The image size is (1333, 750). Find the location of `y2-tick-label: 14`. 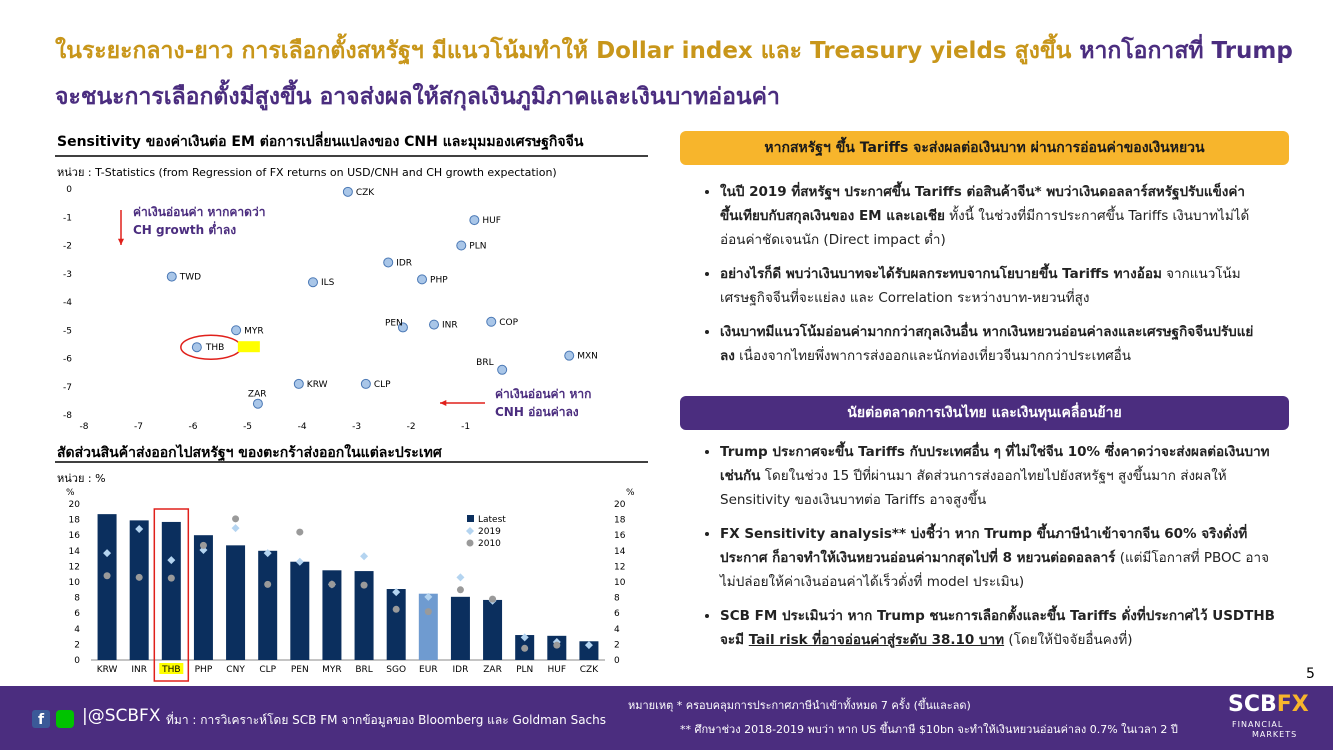

y2-tick-label: 14 is located at coordinates (620, 552).